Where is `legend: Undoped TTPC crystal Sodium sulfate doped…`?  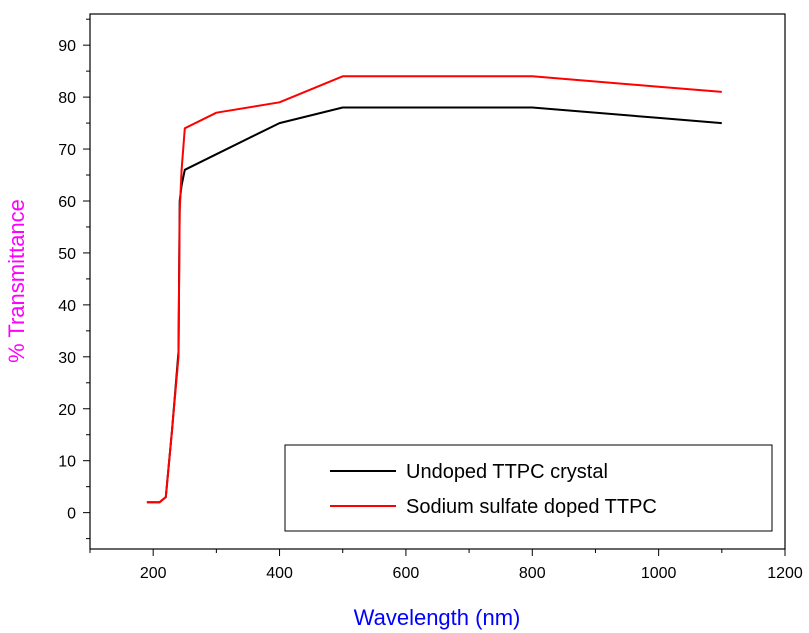 legend: Undoped TTPC crystal Sodium sulfate doped… is located at coordinates (528, 488).